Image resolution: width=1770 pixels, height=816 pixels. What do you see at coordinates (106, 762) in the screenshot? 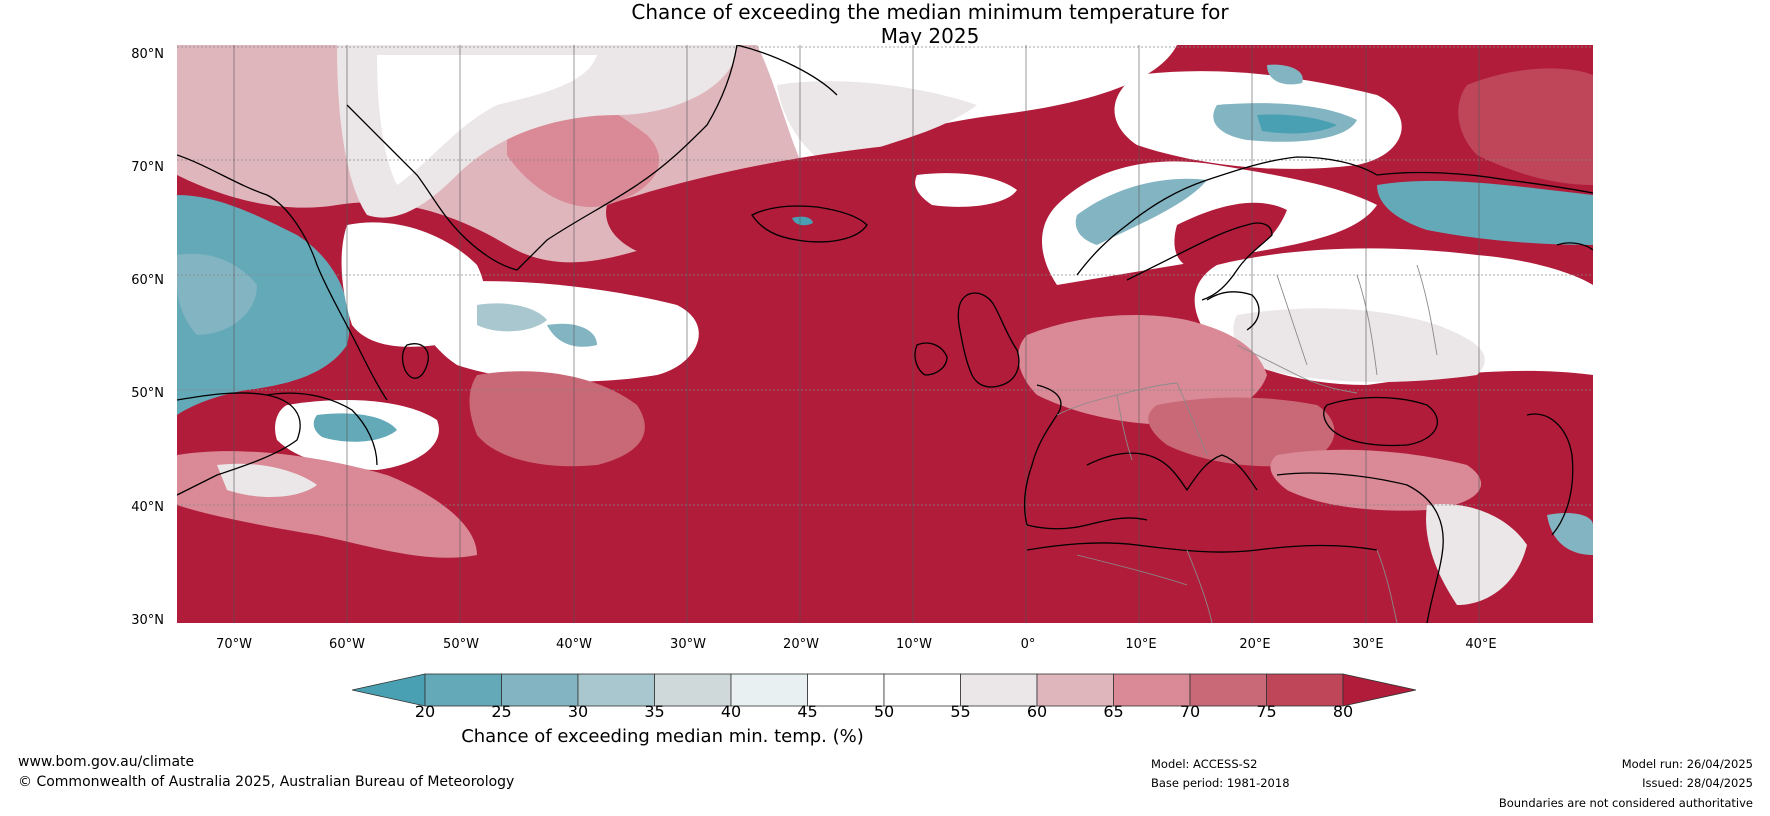
I see `footer-website: www.bom.gov.au/climate` at bounding box center [106, 762].